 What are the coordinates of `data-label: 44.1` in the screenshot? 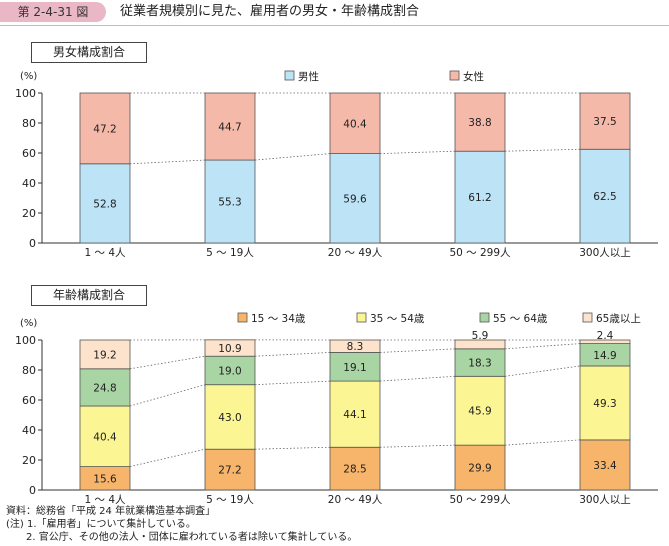 It's located at (354, 415).